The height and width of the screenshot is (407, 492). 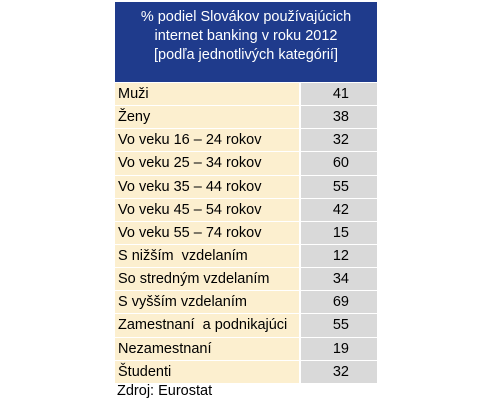 I want to click on row-value: 12, so click(x=339, y=256).